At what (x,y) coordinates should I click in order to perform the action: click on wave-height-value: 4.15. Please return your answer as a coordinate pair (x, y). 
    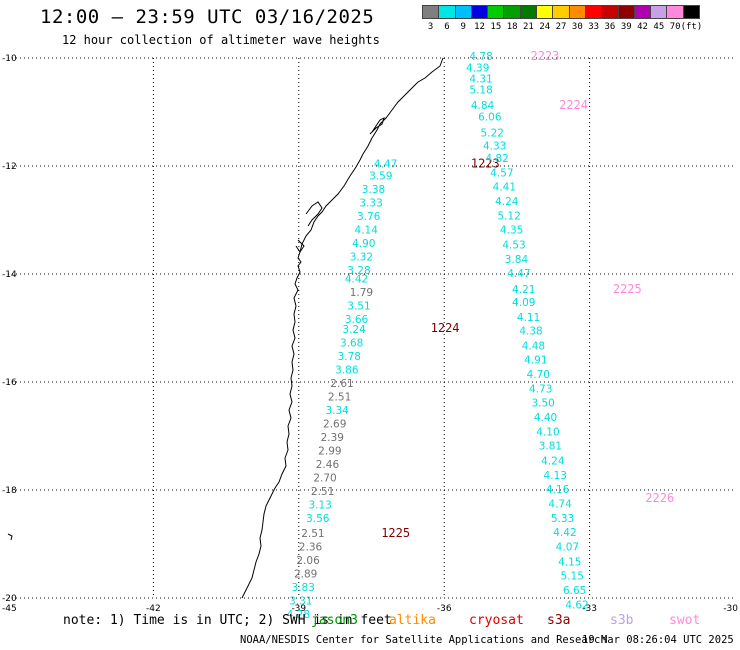
    Looking at the image, I should click on (569, 562).